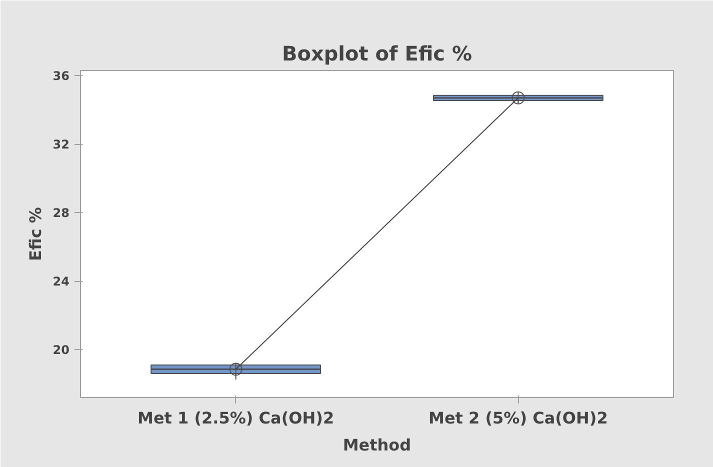  What do you see at coordinates (236, 418) in the screenshot?
I see `x-tick-label: Met 1 (2.5%) Ca(OH)2` at bounding box center [236, 418].